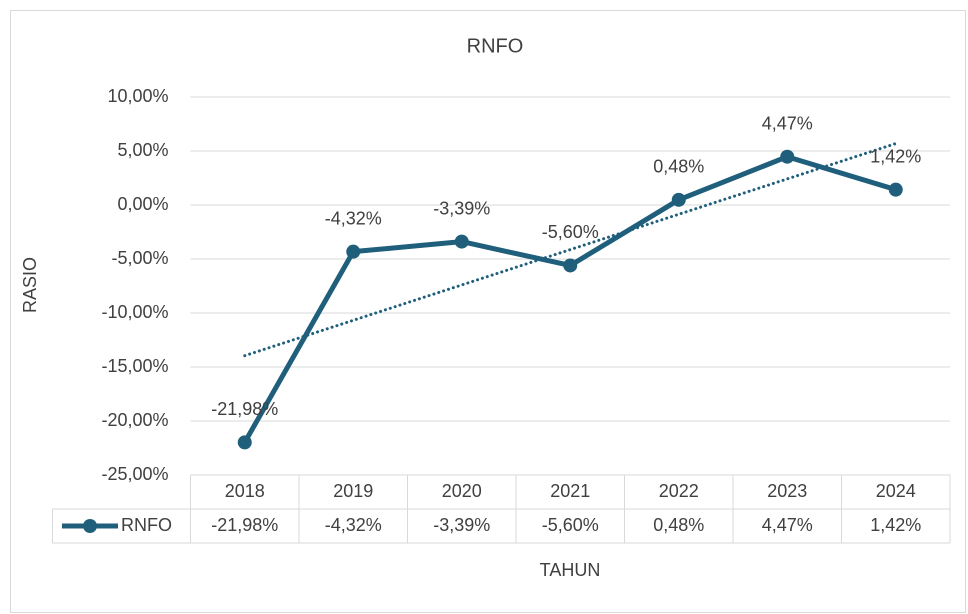 Image resolution: width=968 pixels, height=614 pixels. Describe the element at coordinates (139, 258) in the screenshot. I see `y-tick-label: -5,00%` at that location.